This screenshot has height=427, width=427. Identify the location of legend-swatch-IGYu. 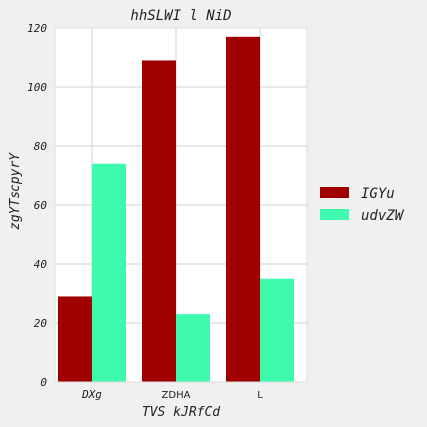
(334, 192).